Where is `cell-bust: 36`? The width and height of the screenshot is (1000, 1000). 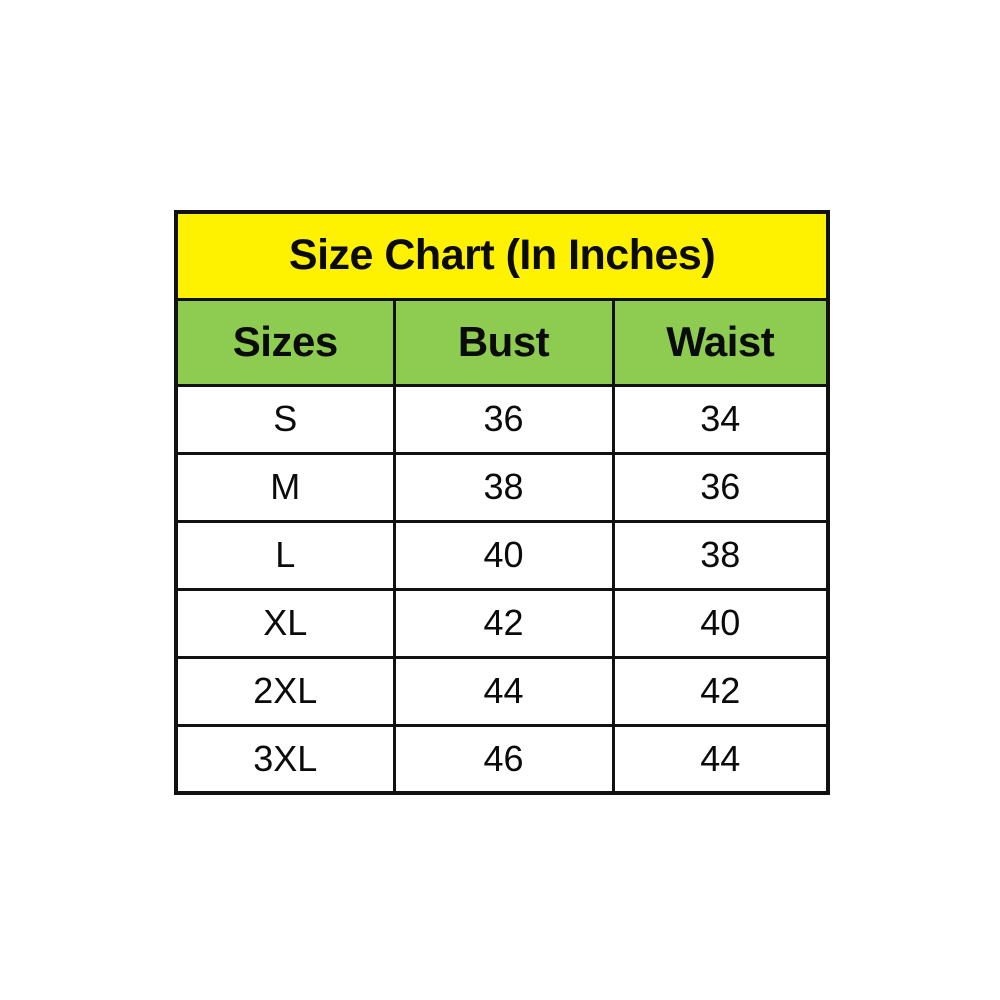 cell-bust: 36 is located at coordinates (503, 419).